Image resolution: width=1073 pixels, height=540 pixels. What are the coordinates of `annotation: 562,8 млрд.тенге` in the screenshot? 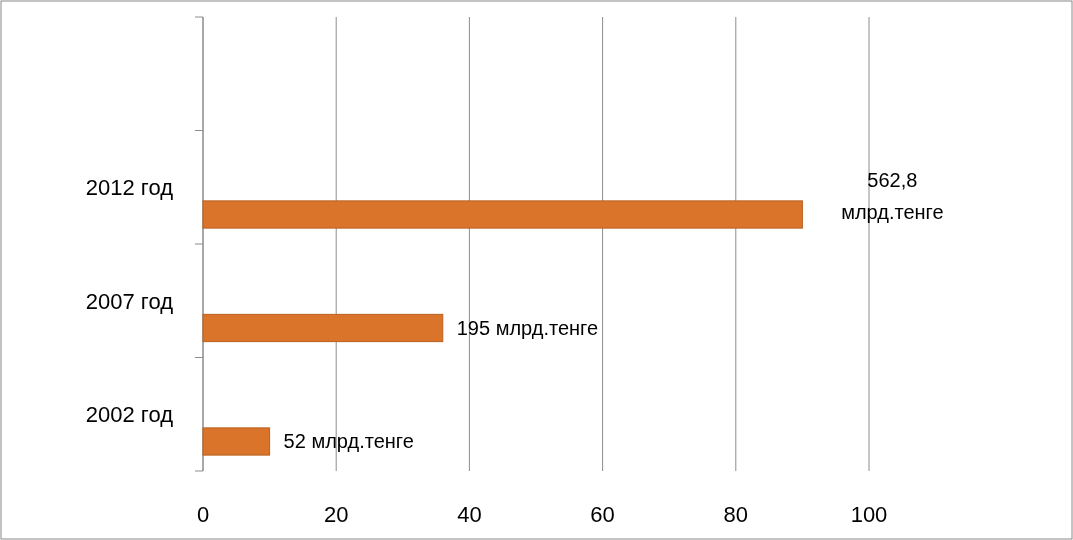 It's located at (892, 195).